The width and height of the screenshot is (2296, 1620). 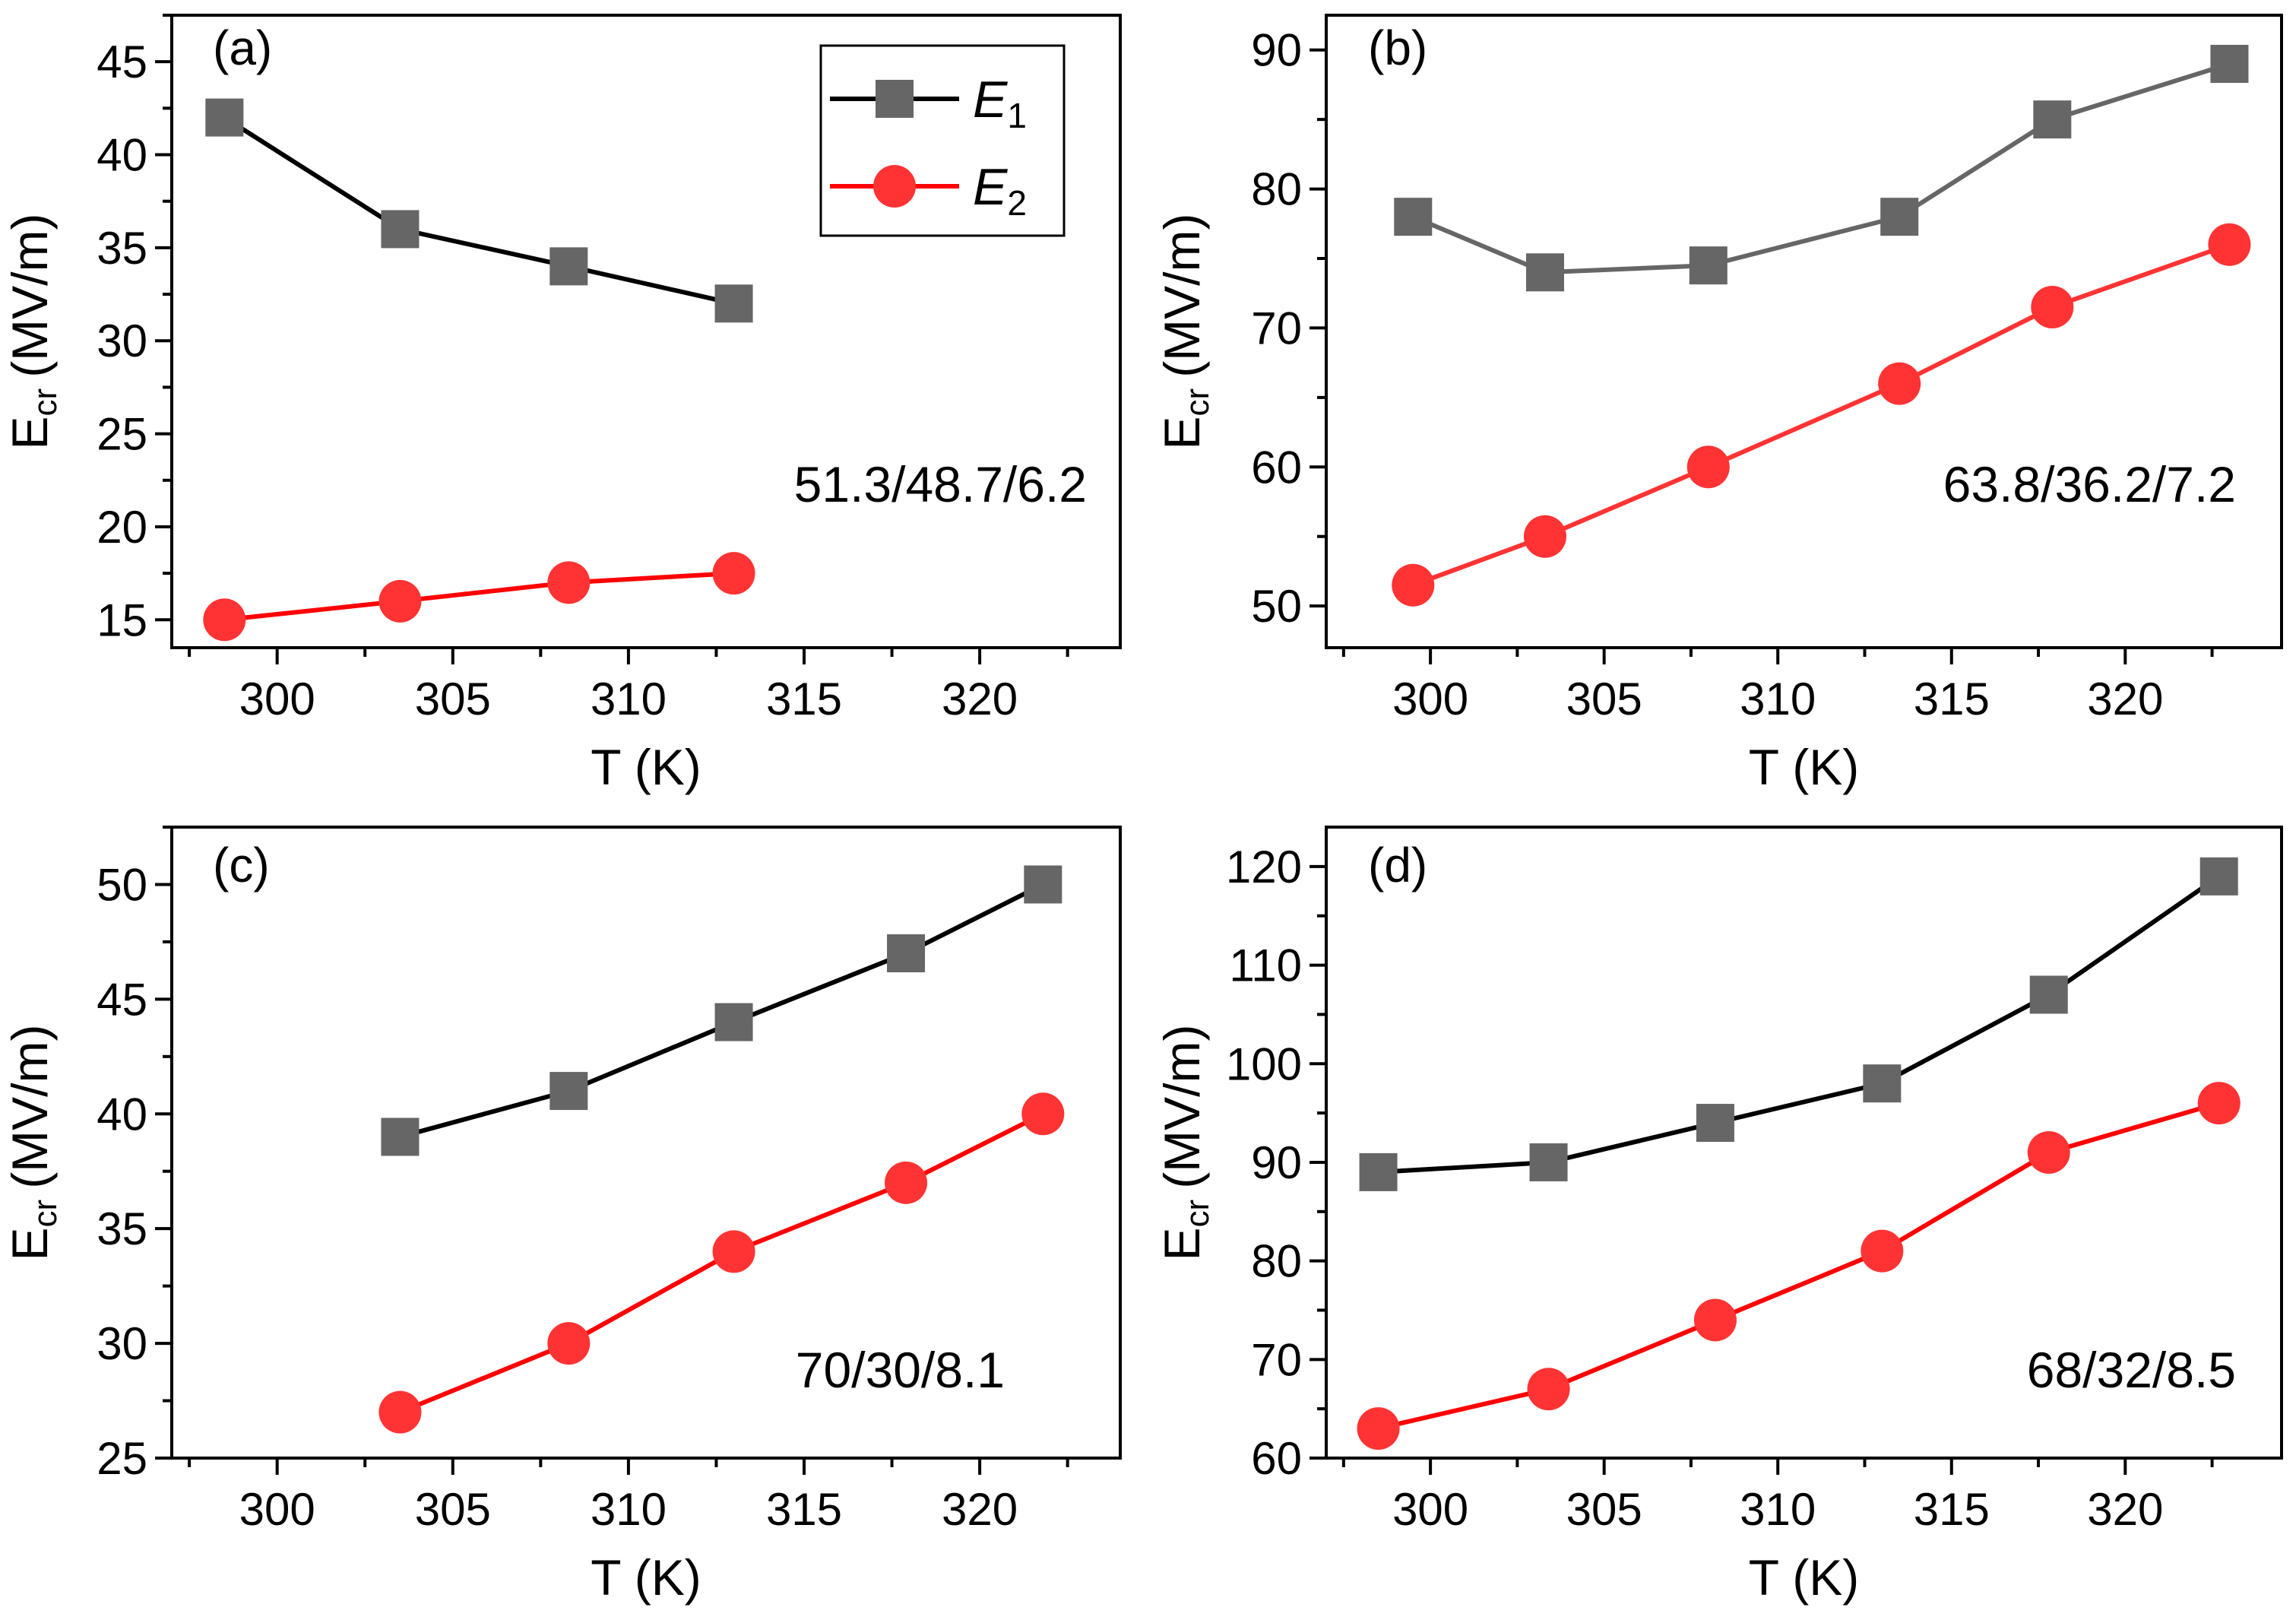 I want to click on legend-label-subscript: 2, so click(x=1017, y=203).